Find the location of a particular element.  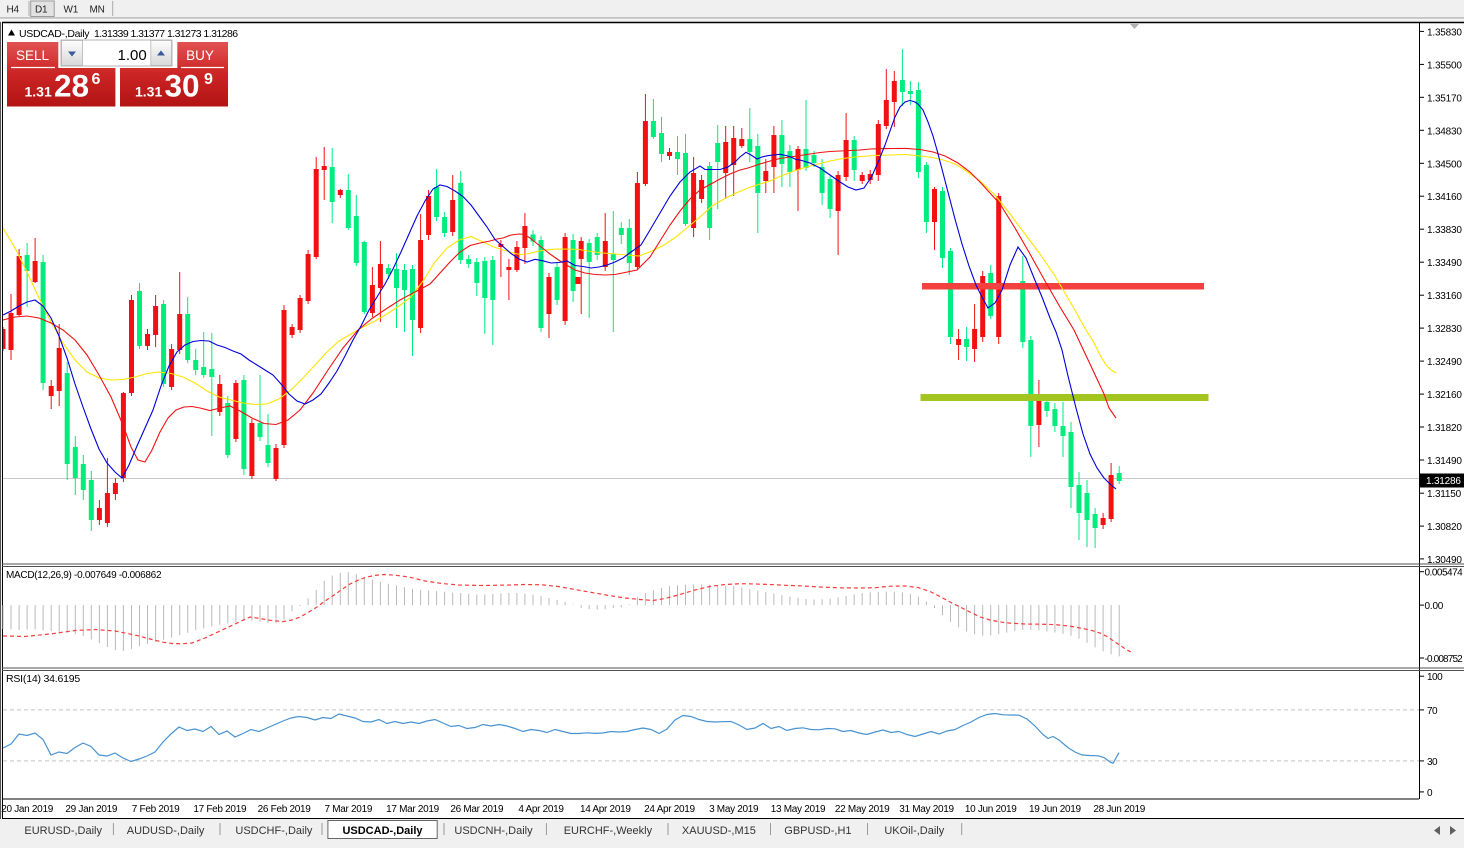

svg-text: 13 May 2019 is located at coordinates (798, 809).